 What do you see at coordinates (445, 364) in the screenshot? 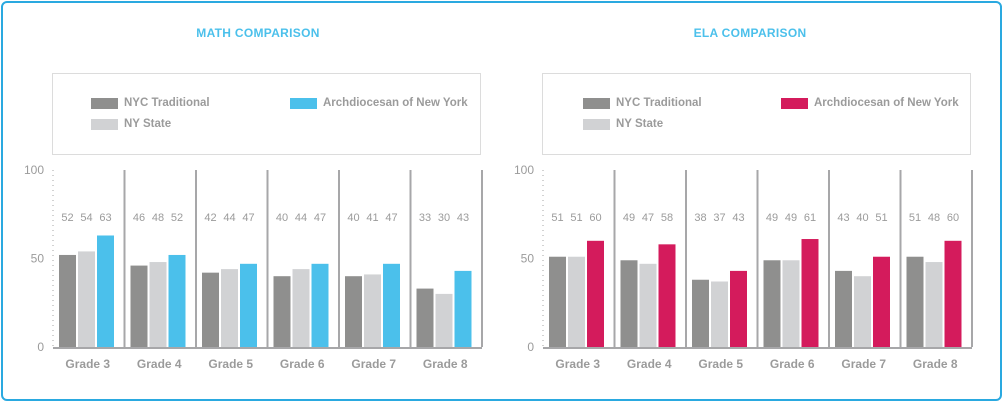
I see `x-tick-label: Grade 8` at bounding box center [445, 364].